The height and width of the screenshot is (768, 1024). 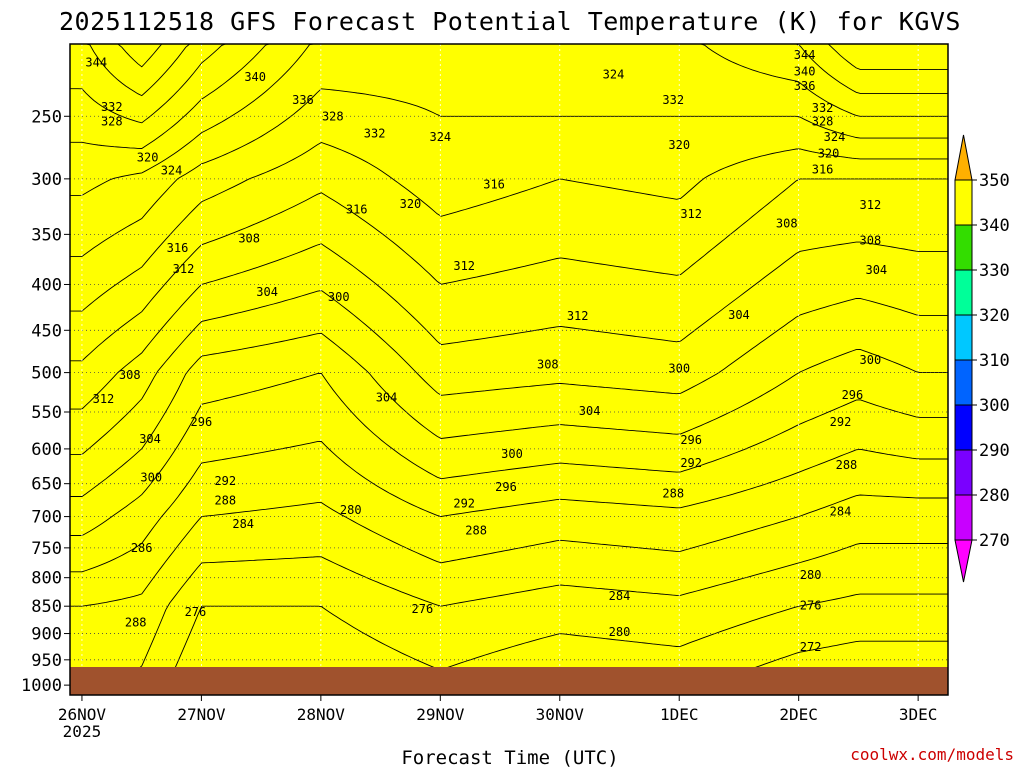 I want to click on y-tick-label: 750, so click(x=46, y=549).